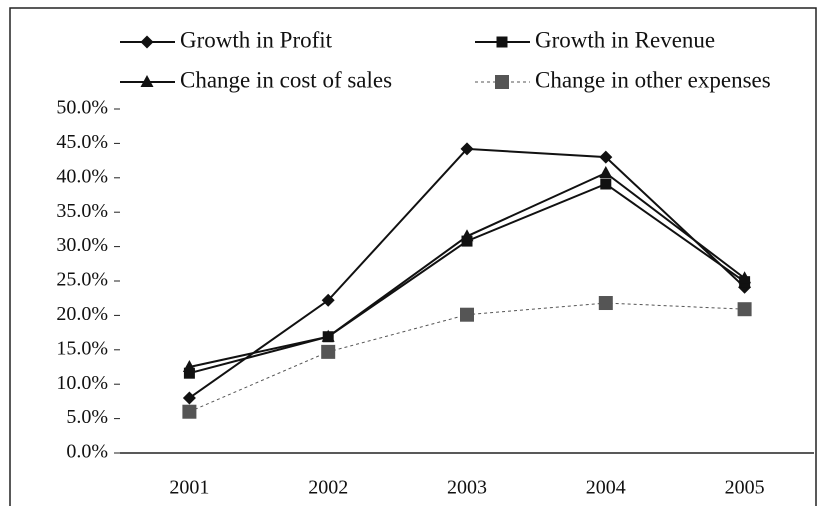 This screenshot has width=819, height=506. I want to click on y-tick-label: 40.0%, so click(82, 176).